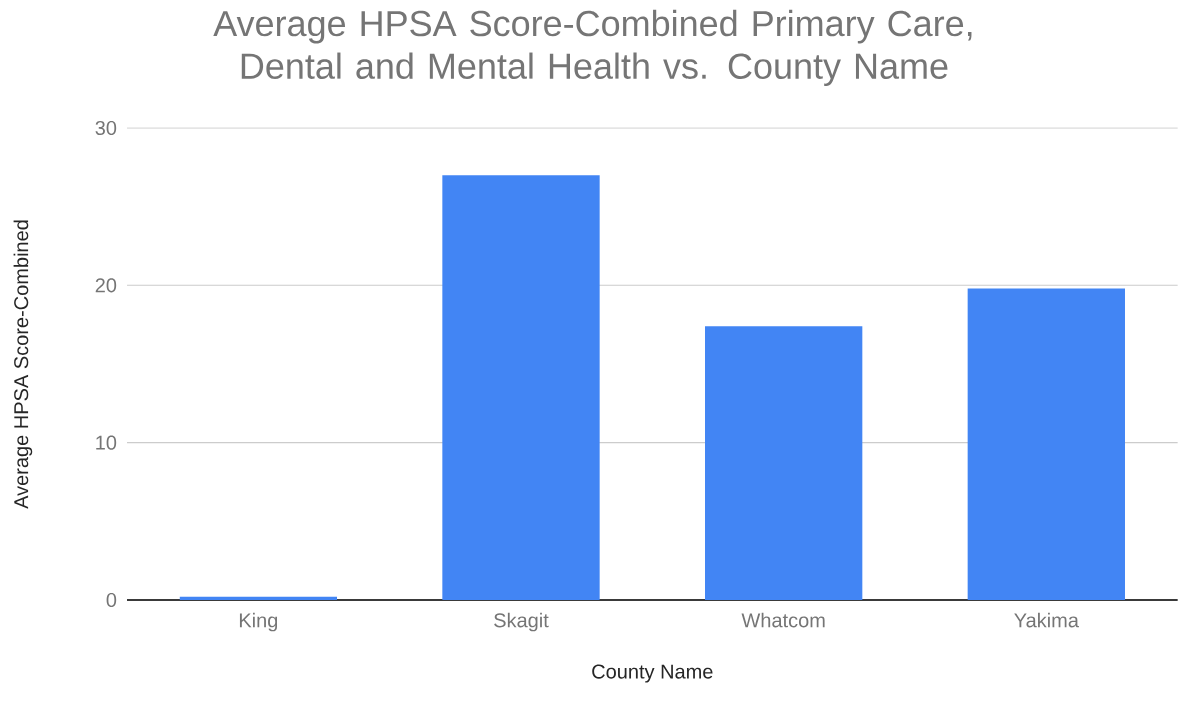 Image resolution: width=1178 pixels, height=703 pixels. I want to click on y-axis-title: Average HPSA Score-Combined, so click(23, 364).